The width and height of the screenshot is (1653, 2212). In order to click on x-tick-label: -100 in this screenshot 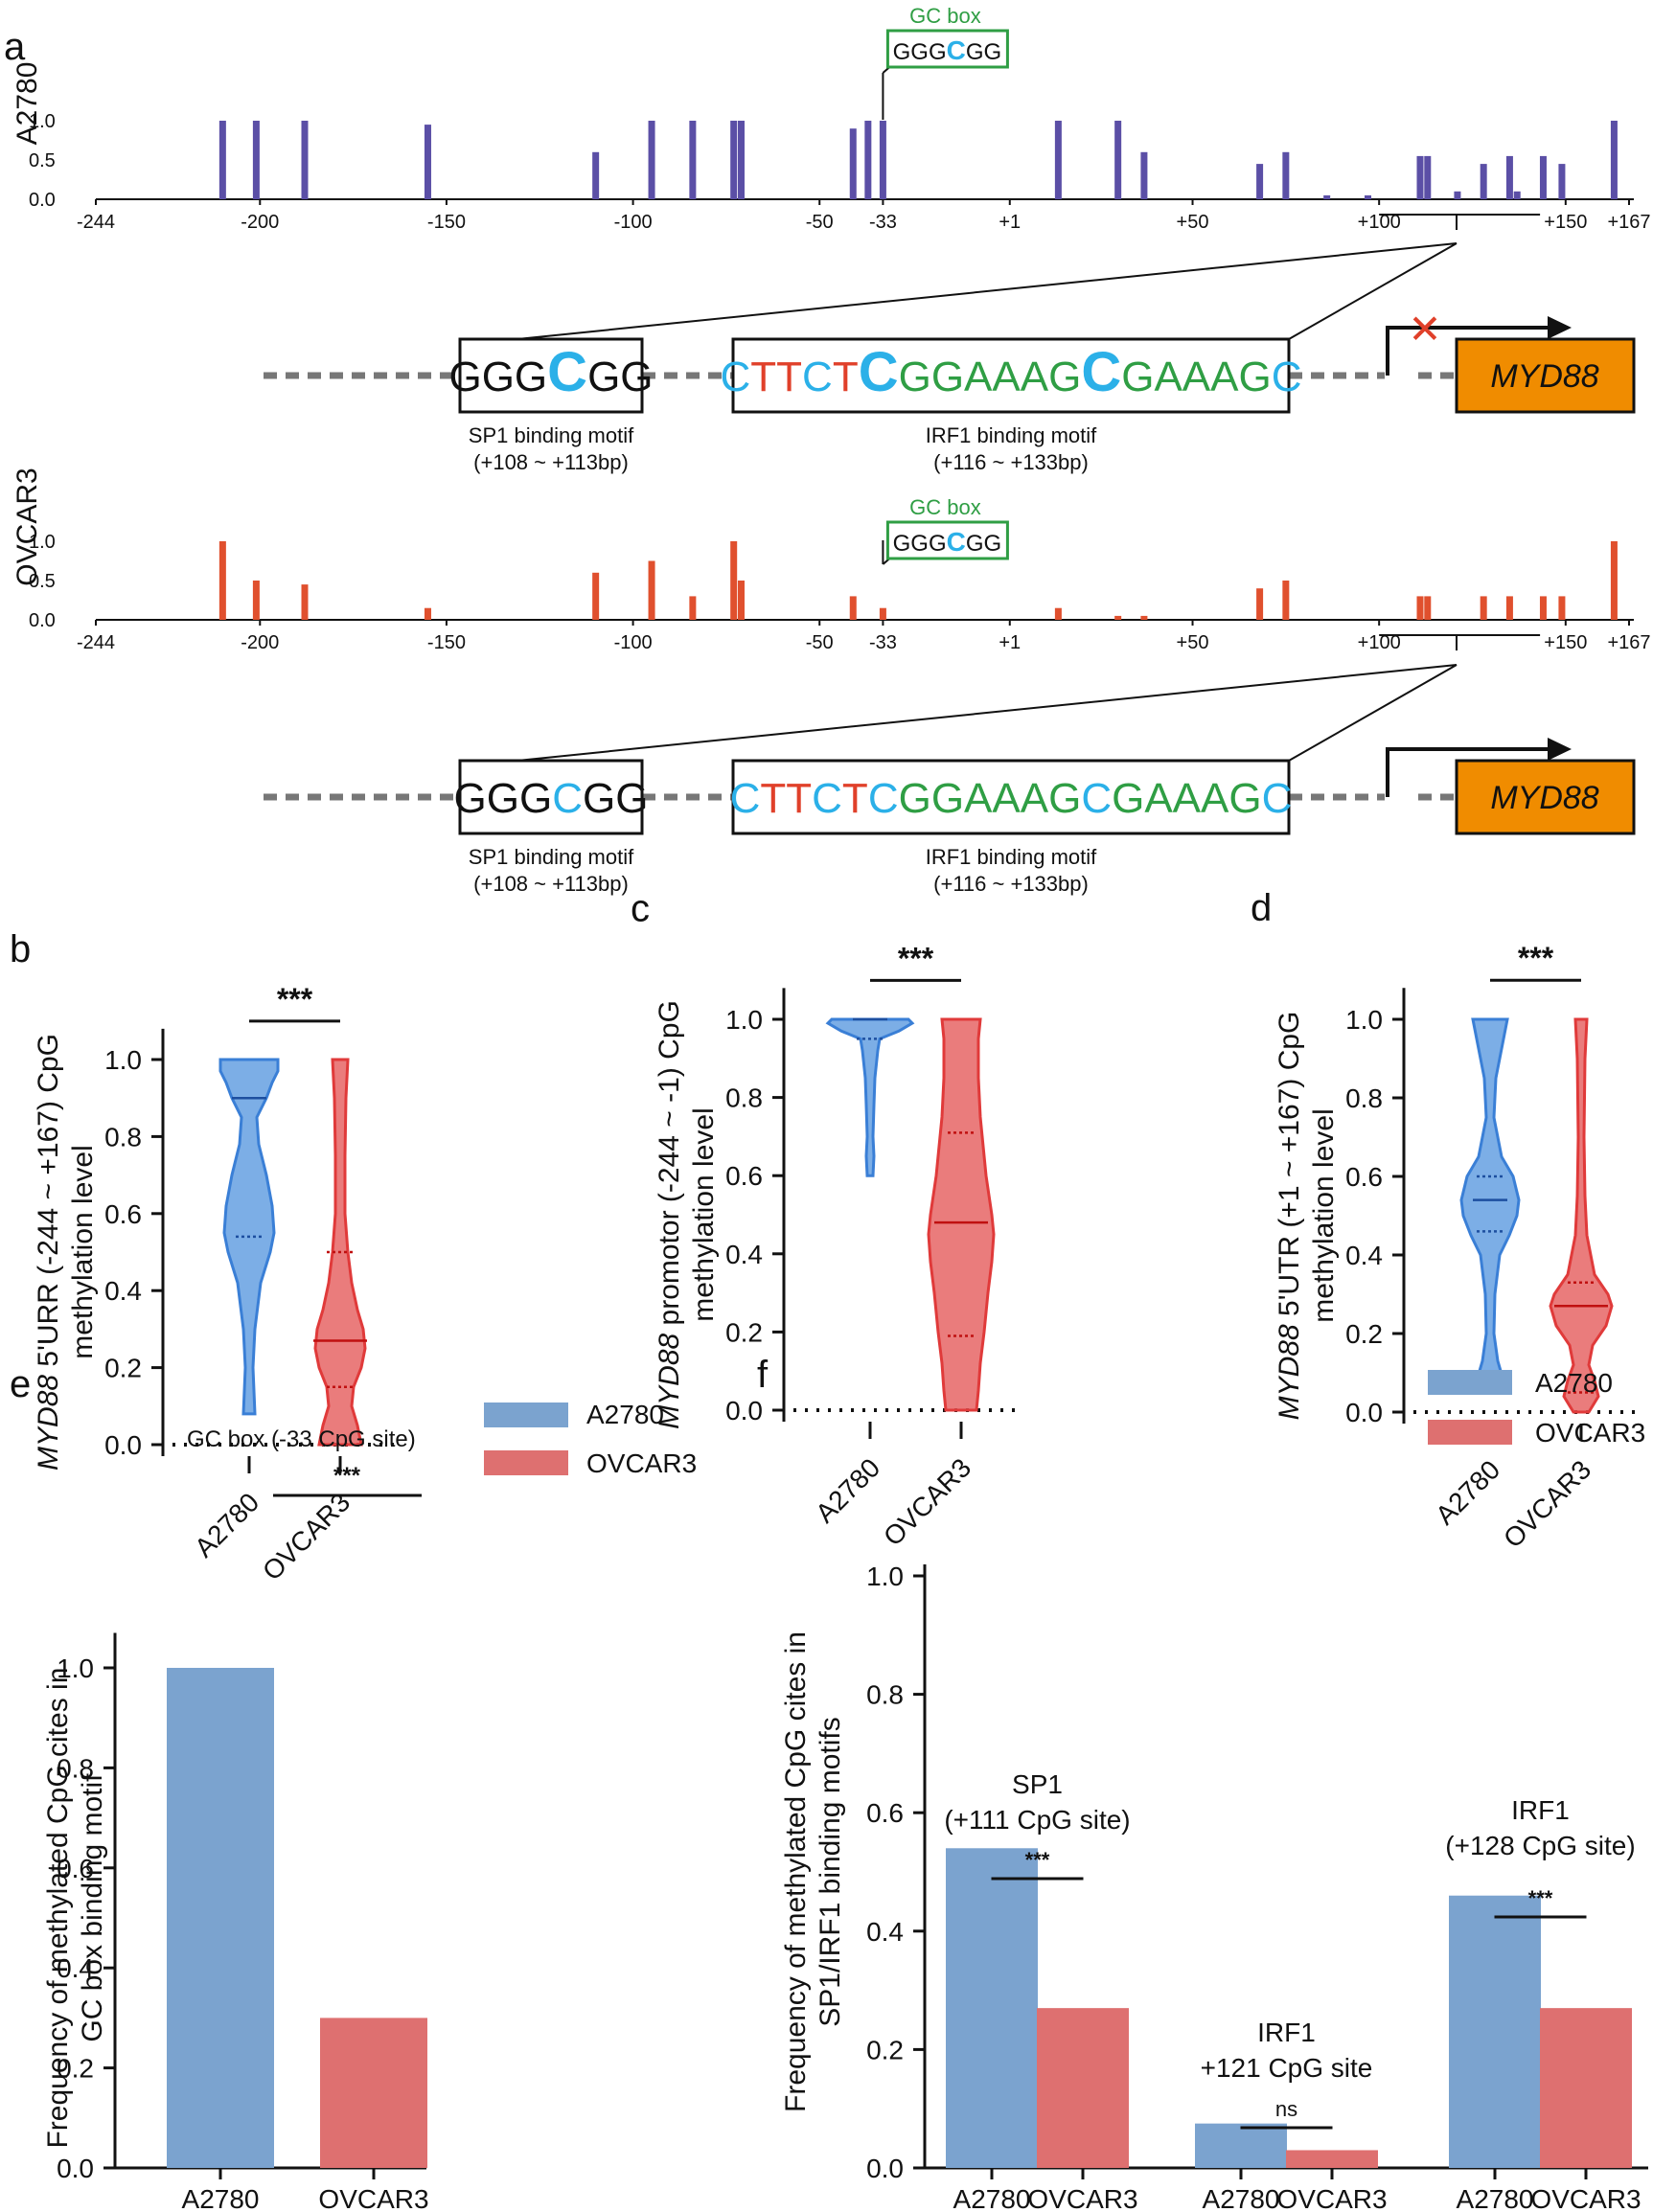, I will do `click(633, 642)`.